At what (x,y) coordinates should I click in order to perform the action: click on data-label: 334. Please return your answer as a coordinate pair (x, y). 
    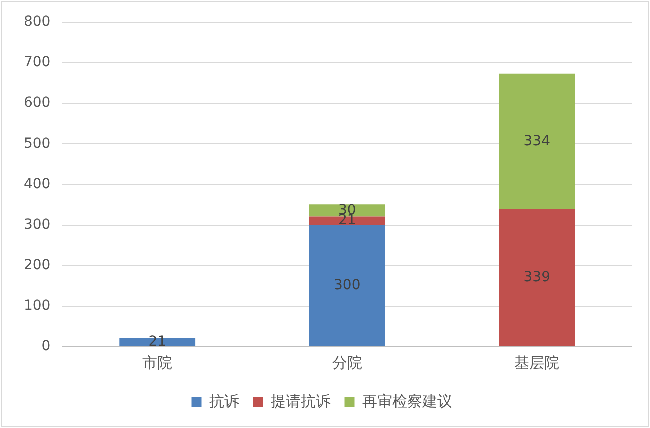
    Looking at the image, I should click on (537, 141).